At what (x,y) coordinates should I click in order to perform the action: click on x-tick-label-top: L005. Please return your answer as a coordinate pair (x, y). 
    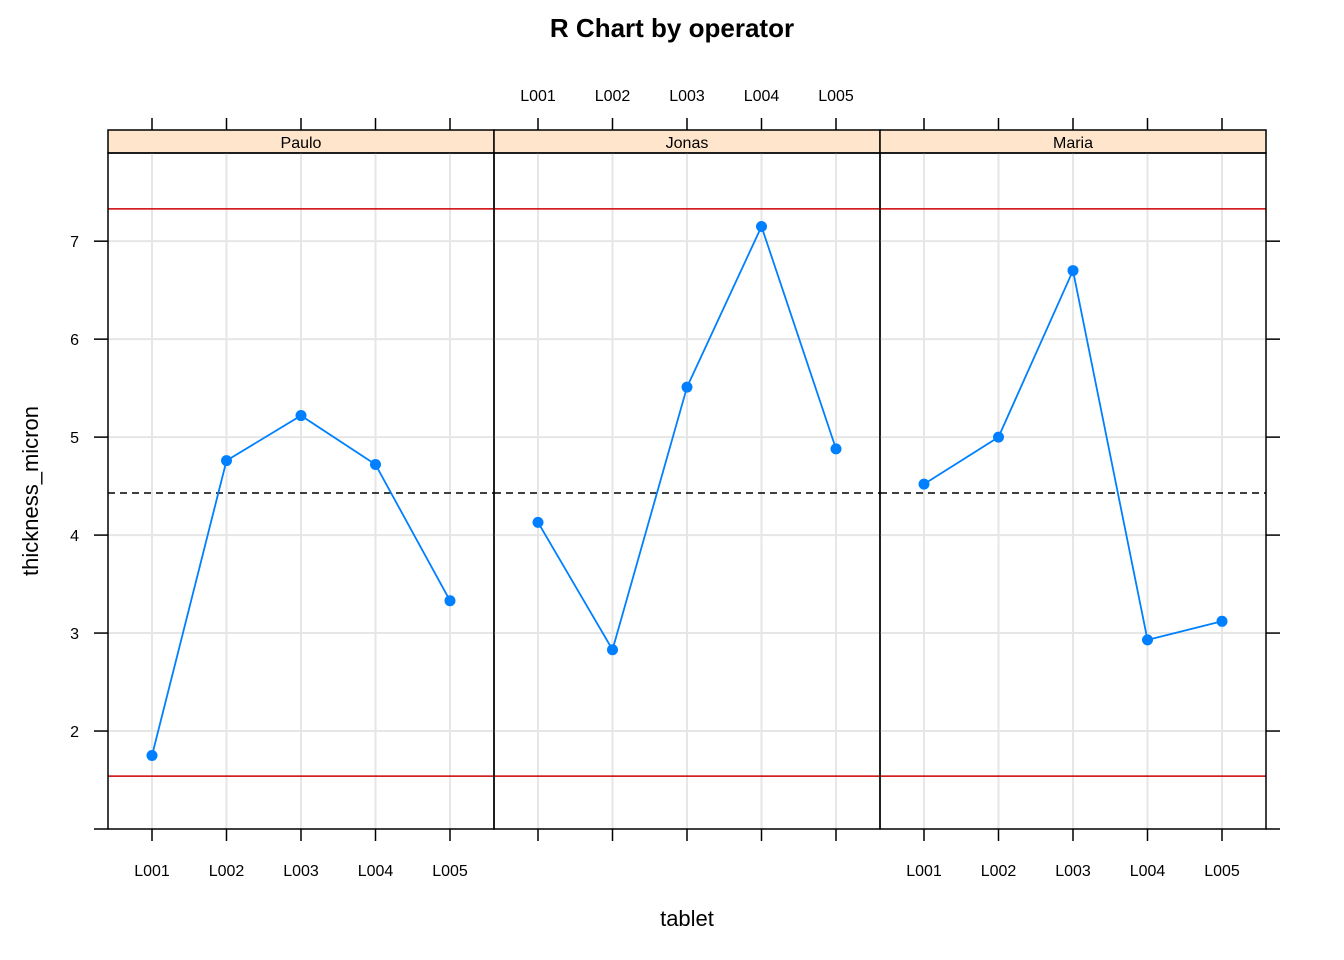
    Looking at the image, I should click on (836, 96).